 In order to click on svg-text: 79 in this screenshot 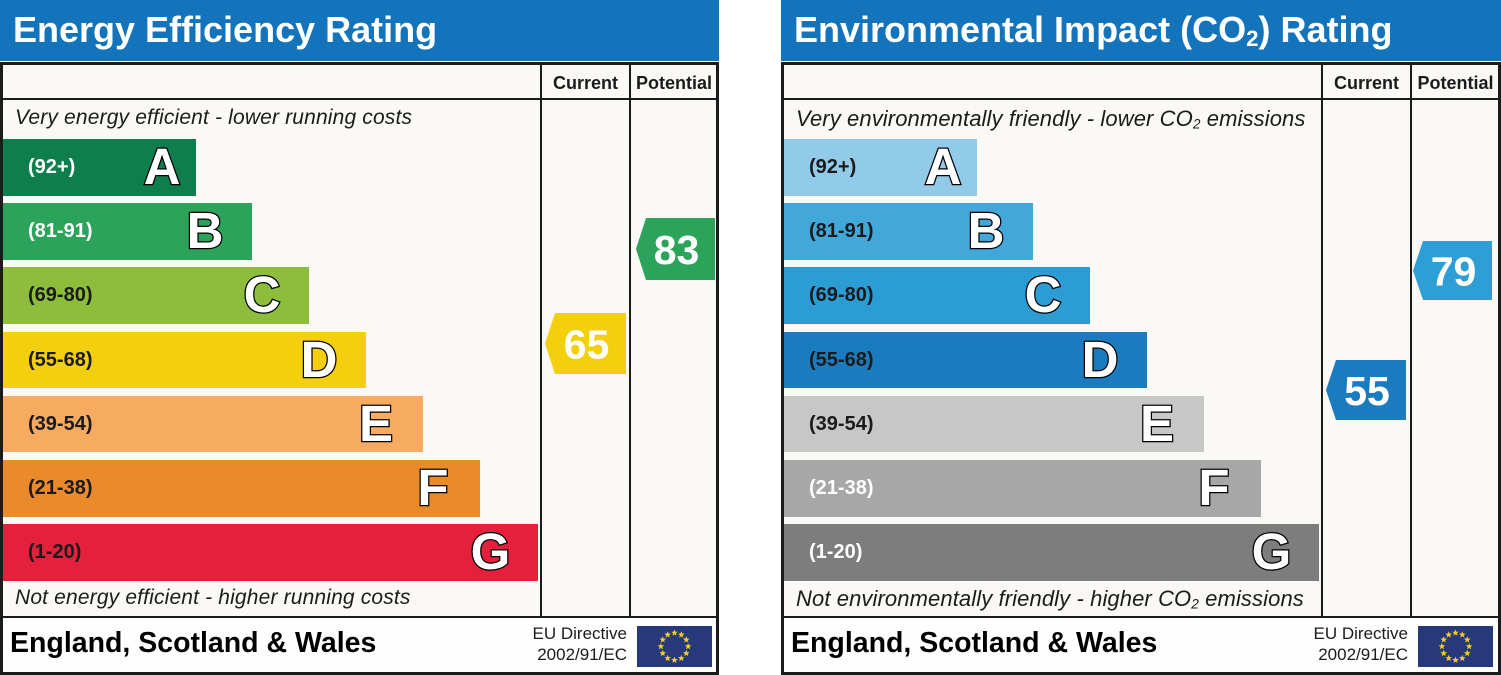, I will do `click(1454, 272)`.